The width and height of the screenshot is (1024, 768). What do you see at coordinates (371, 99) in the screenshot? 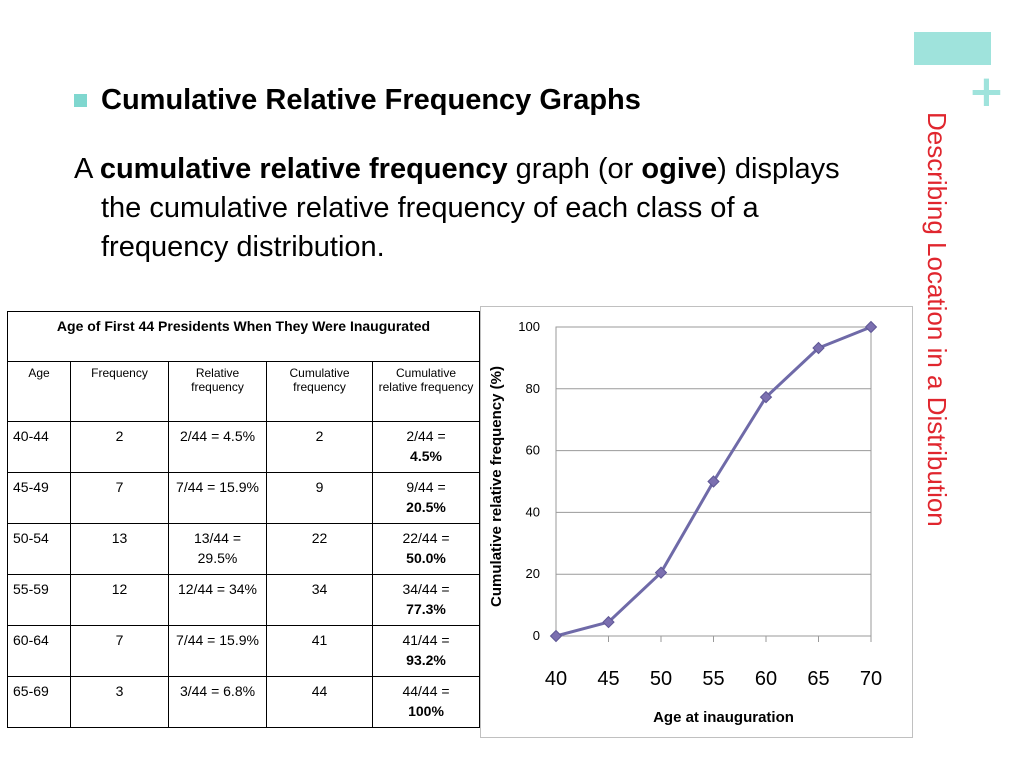
I see `slide-heading: Cumulative Relative Frequency Graphs` at bounding box center [371, 99].